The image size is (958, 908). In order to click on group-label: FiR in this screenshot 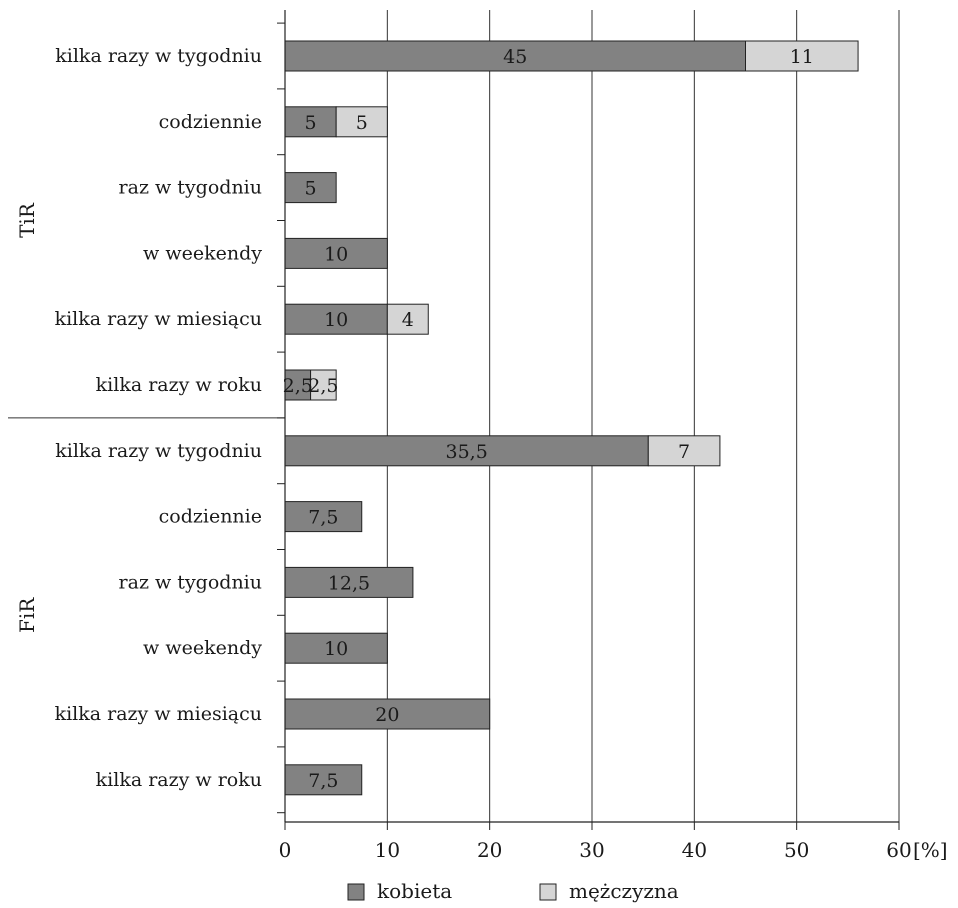, I will do `click(27, 615)`.